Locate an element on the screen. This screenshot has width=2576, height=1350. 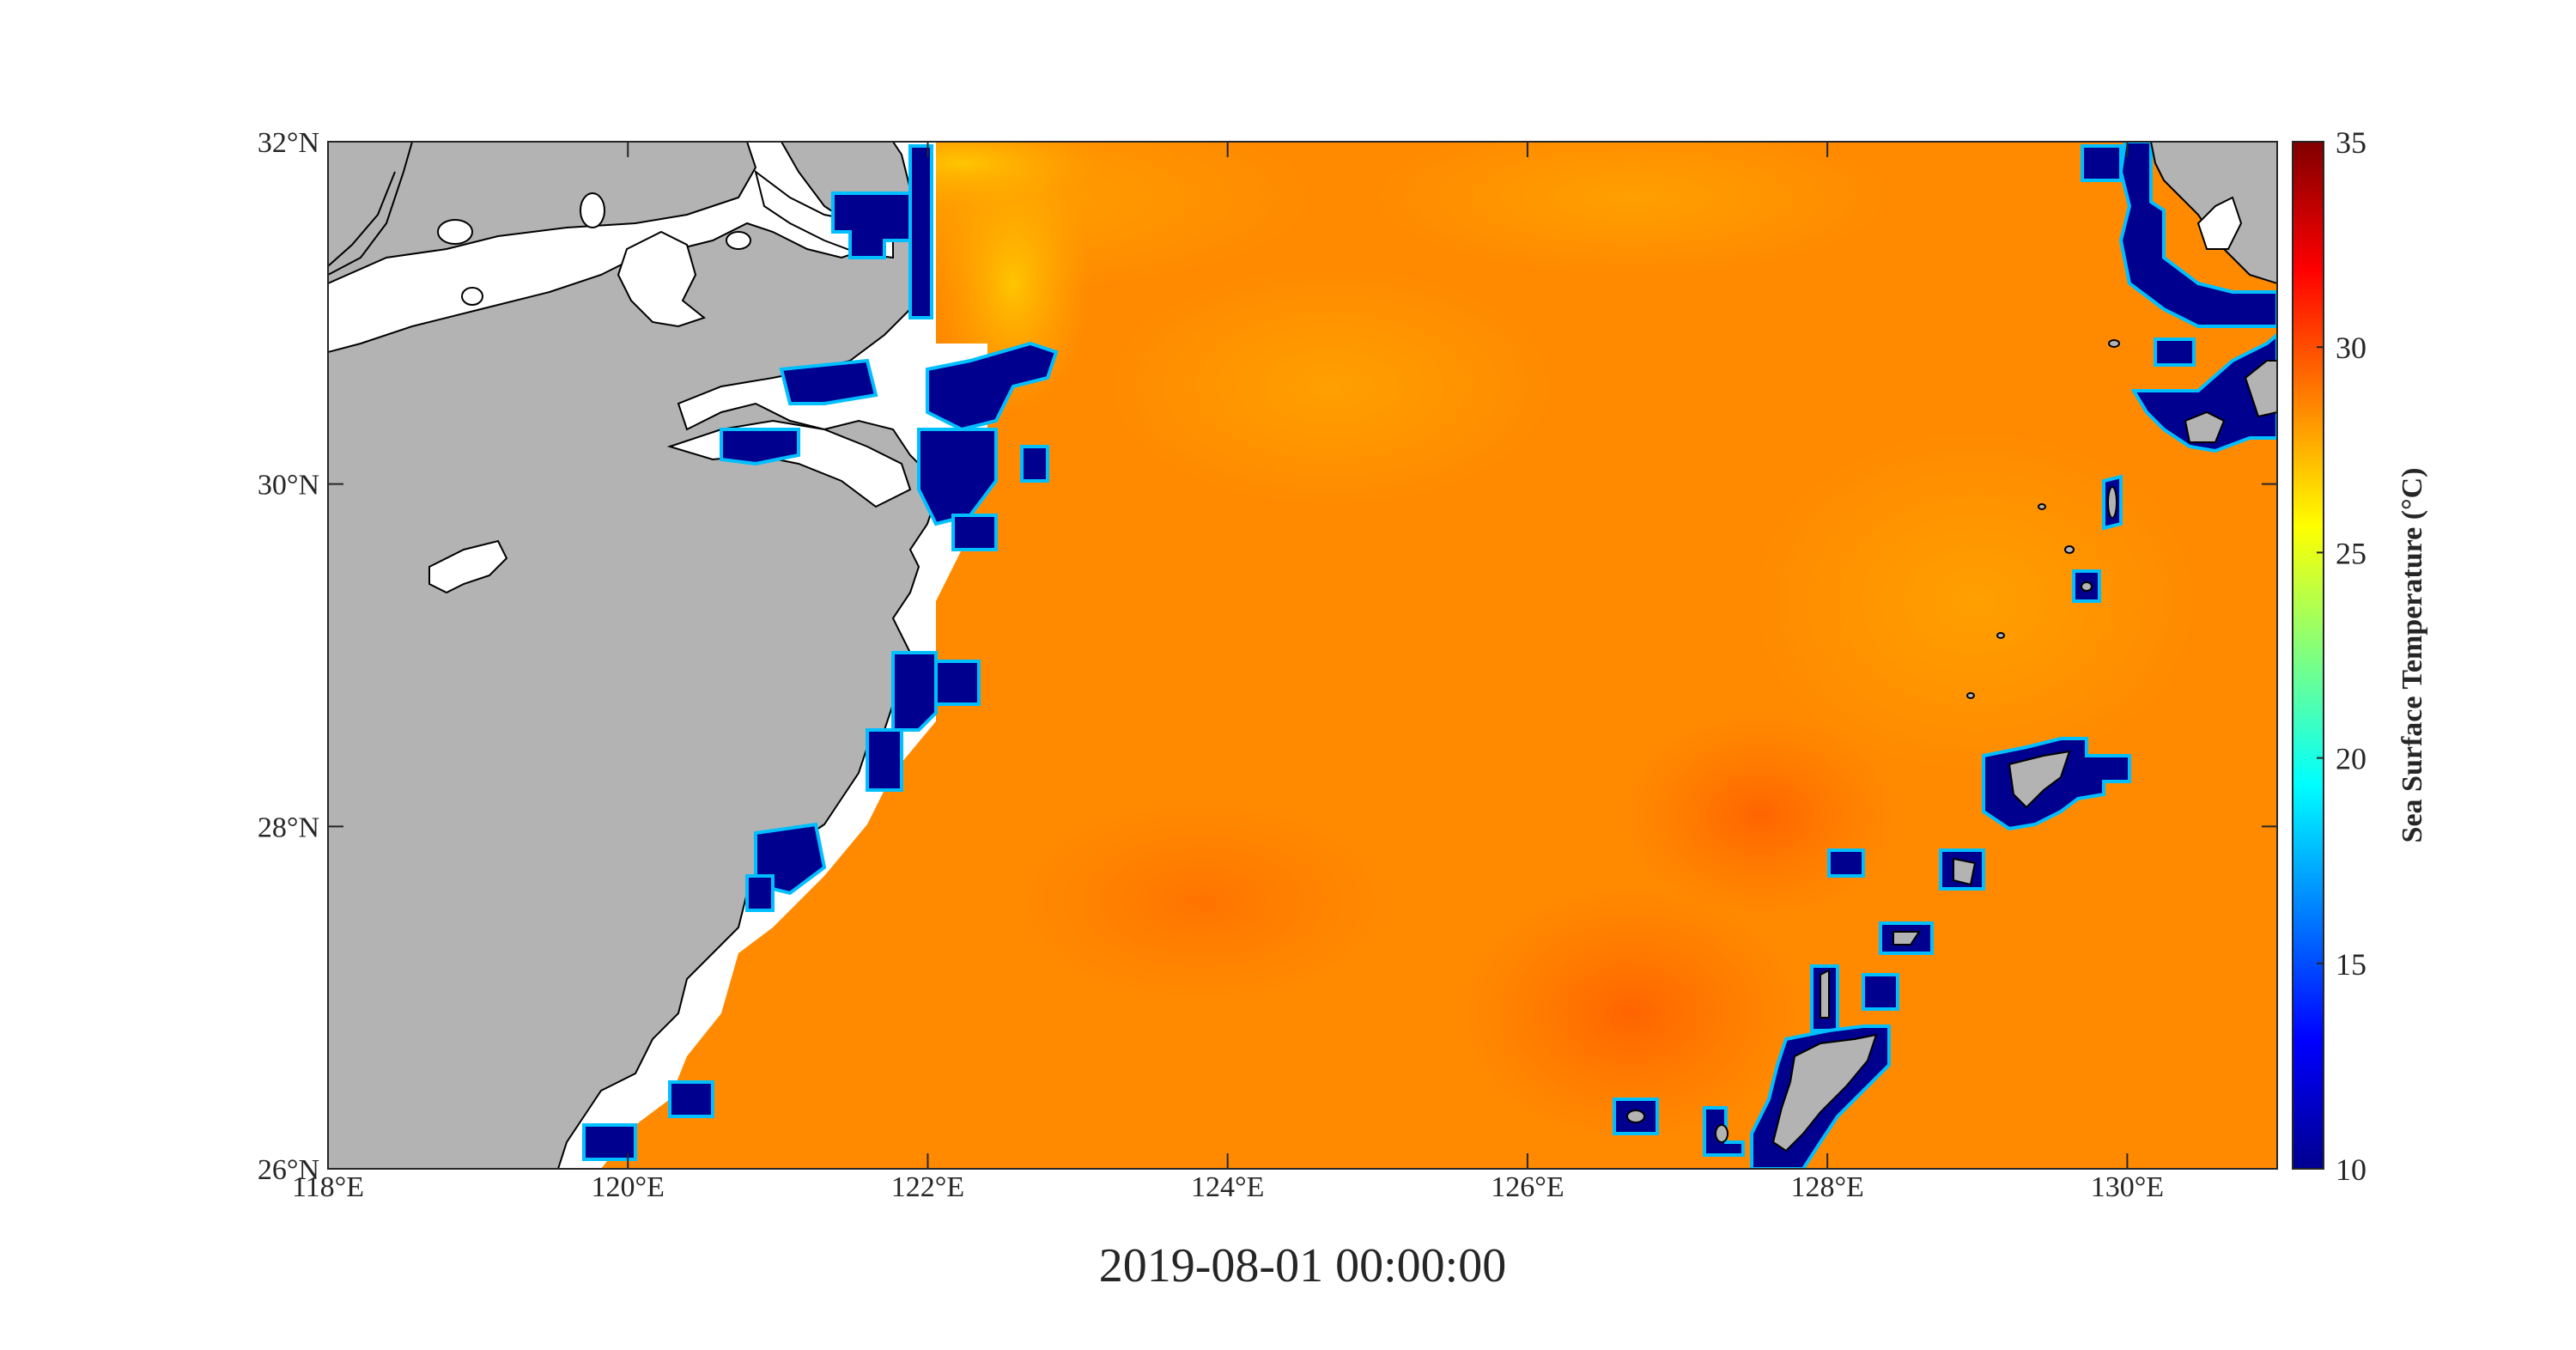
kyushu is located at coordinates (2179, 297).